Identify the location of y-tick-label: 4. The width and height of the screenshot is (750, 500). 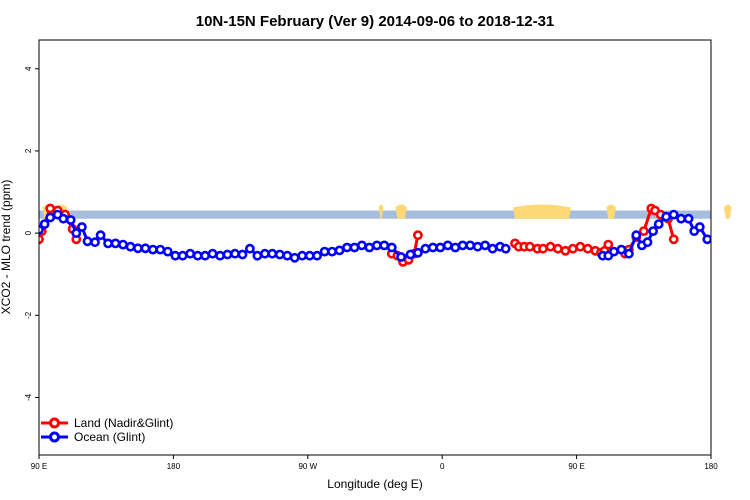
(28, 68).